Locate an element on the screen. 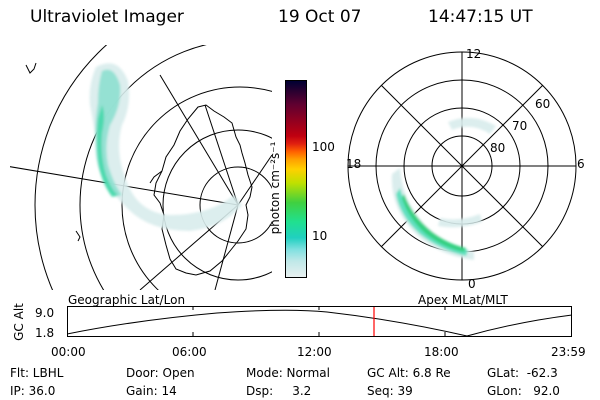 The width and height of the screenshot is (600, 400). altitude-xtick-0000: 00:00 is located at coordinates (68, 352).